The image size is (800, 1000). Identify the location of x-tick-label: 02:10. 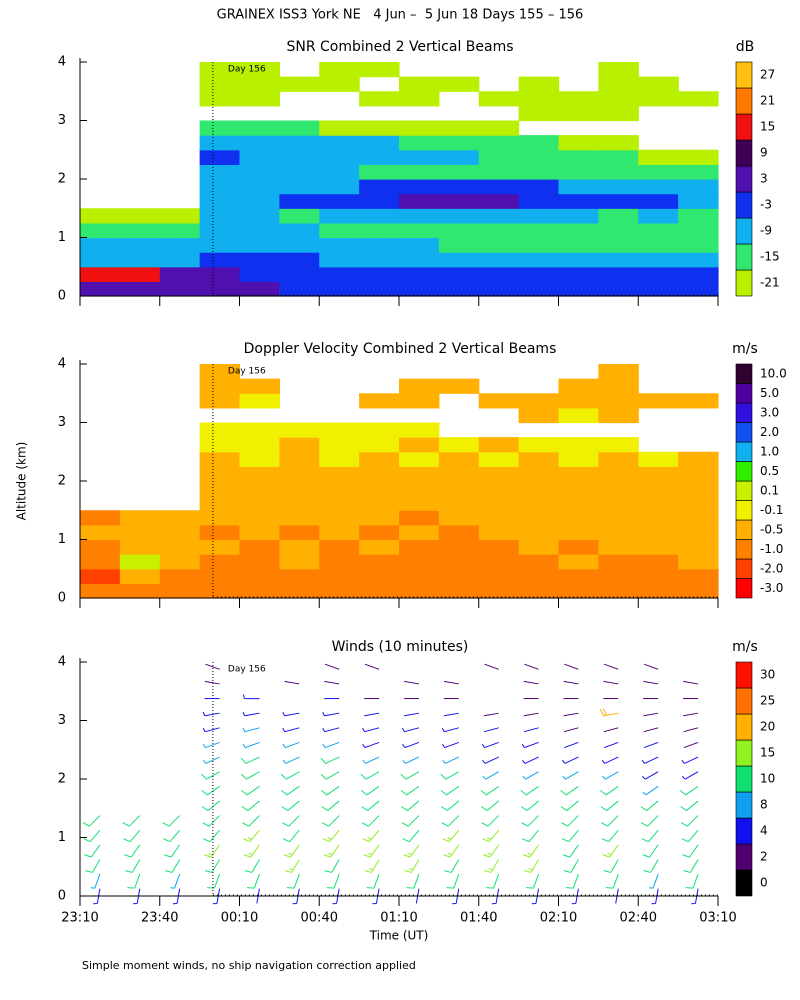
(558, 918).